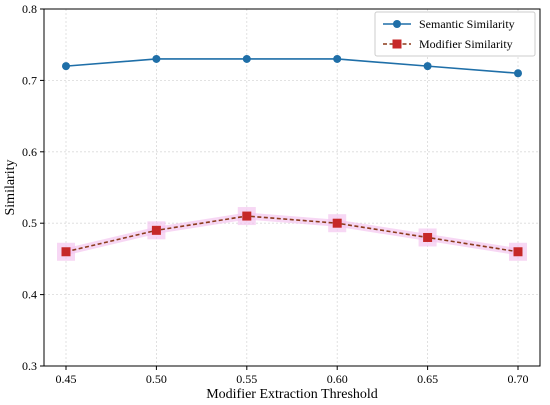  I want to click on x-tick-label: 0.45, so click(66, 379).